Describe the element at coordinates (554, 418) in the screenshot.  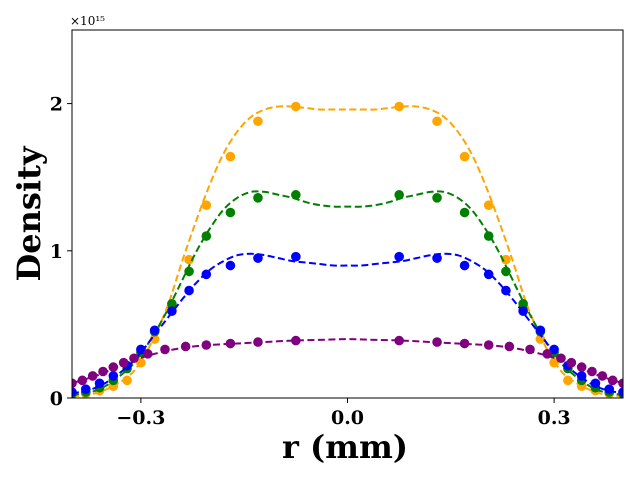
I see `x-tick-label: 0.3` at that location.